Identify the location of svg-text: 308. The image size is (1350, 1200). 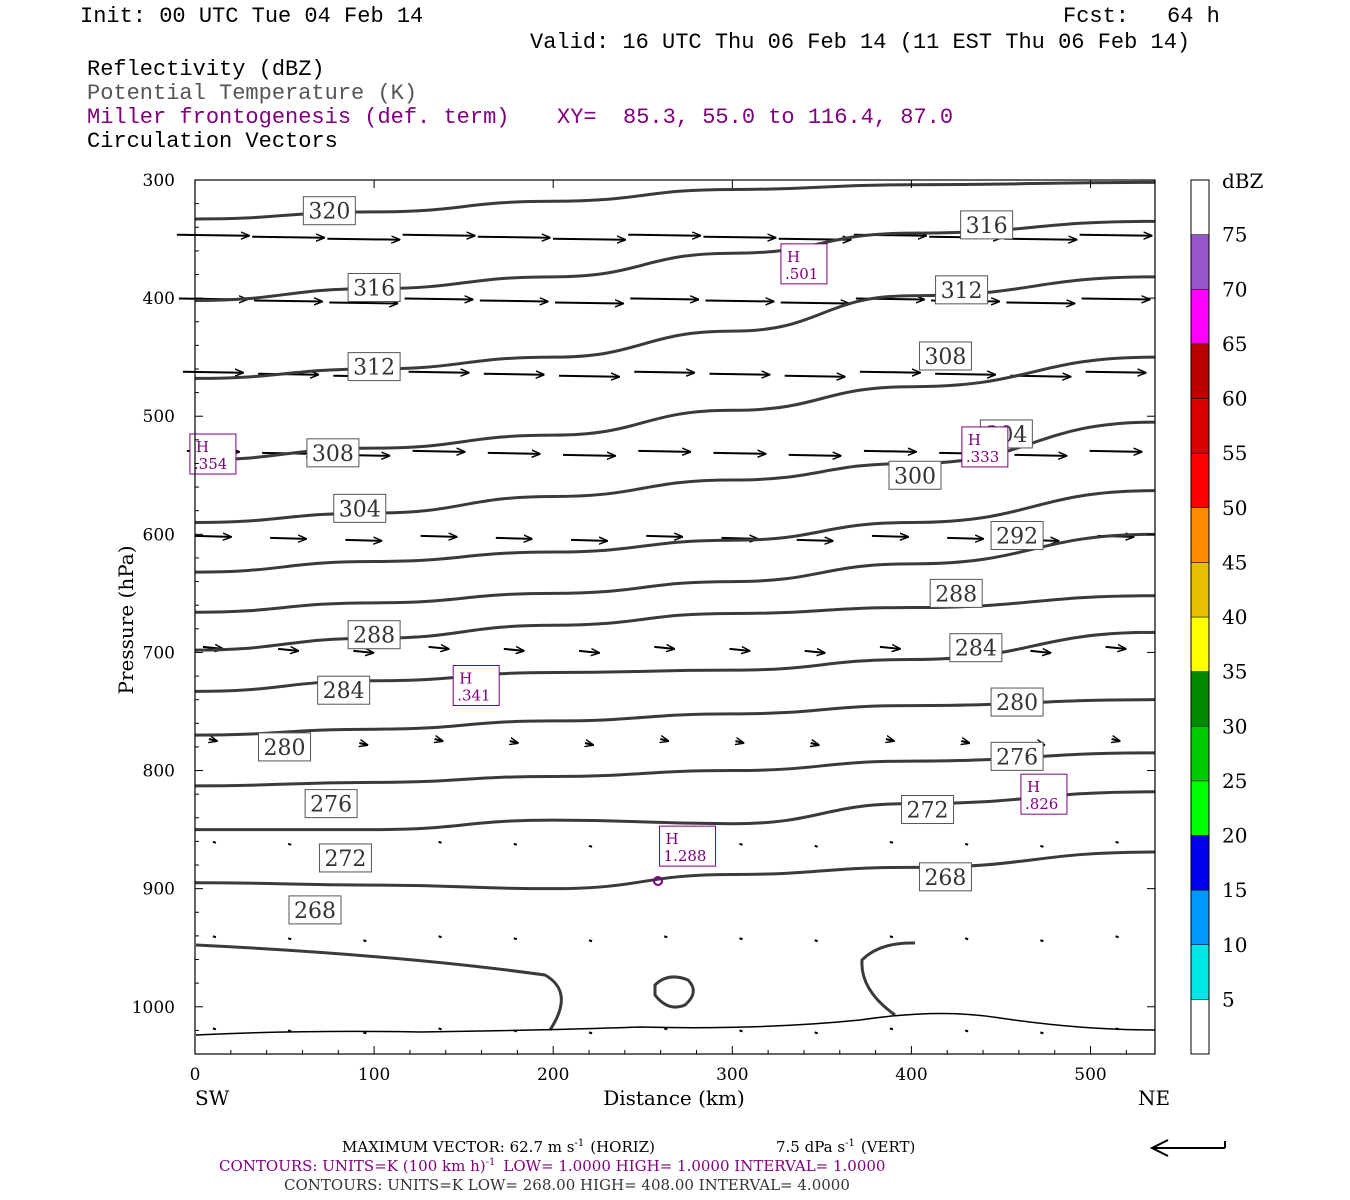
(945, 357).